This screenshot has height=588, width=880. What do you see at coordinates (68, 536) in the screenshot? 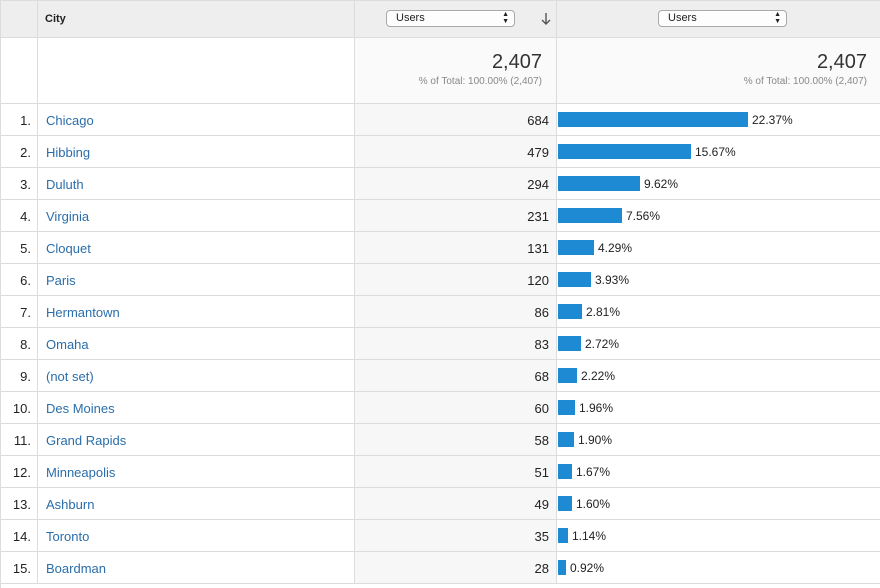
I see `city-link: Toronto` at bounding box center [68, 536].